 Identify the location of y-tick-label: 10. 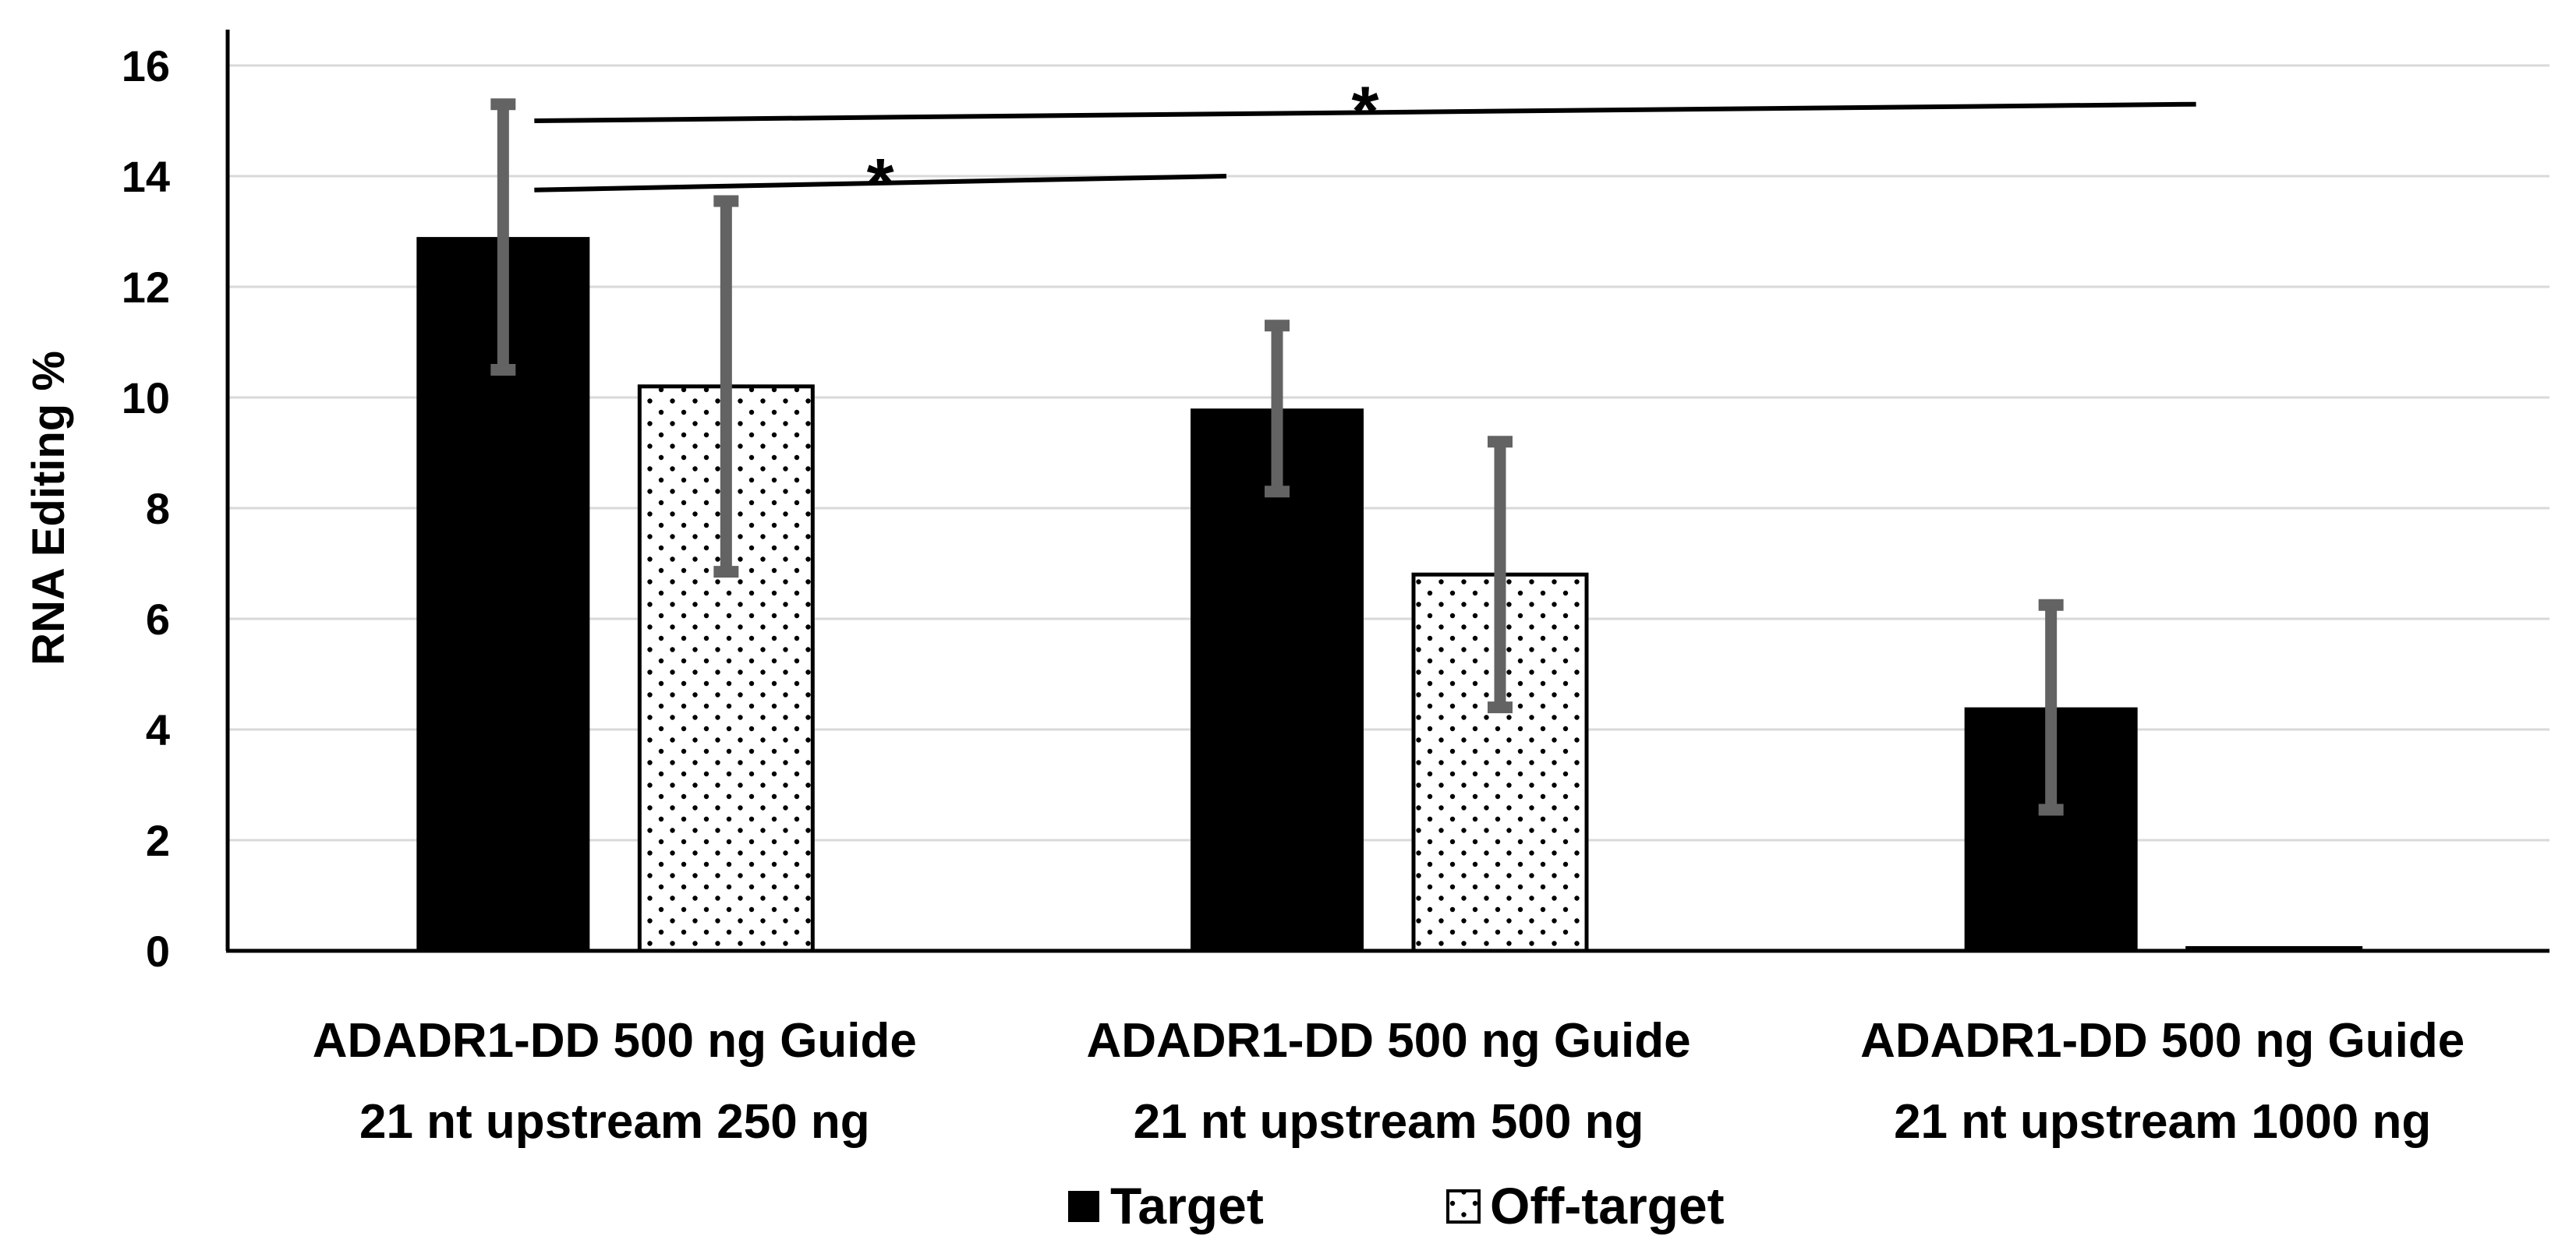
(146, 397).